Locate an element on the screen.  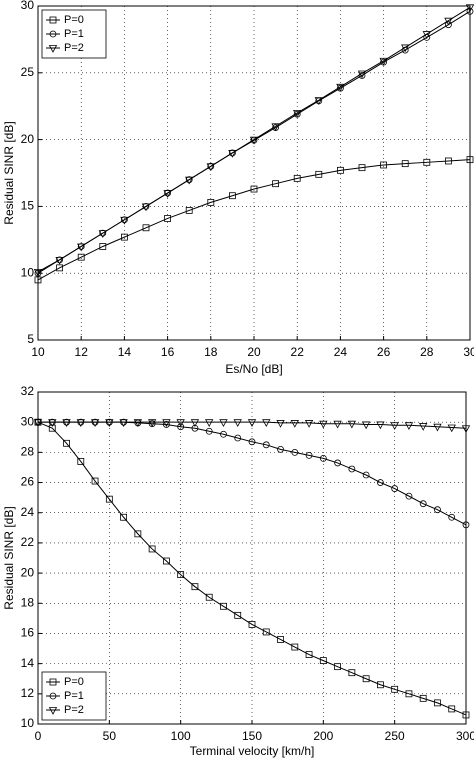
y-tick-label: 14 is located at coordinates (28, 663).